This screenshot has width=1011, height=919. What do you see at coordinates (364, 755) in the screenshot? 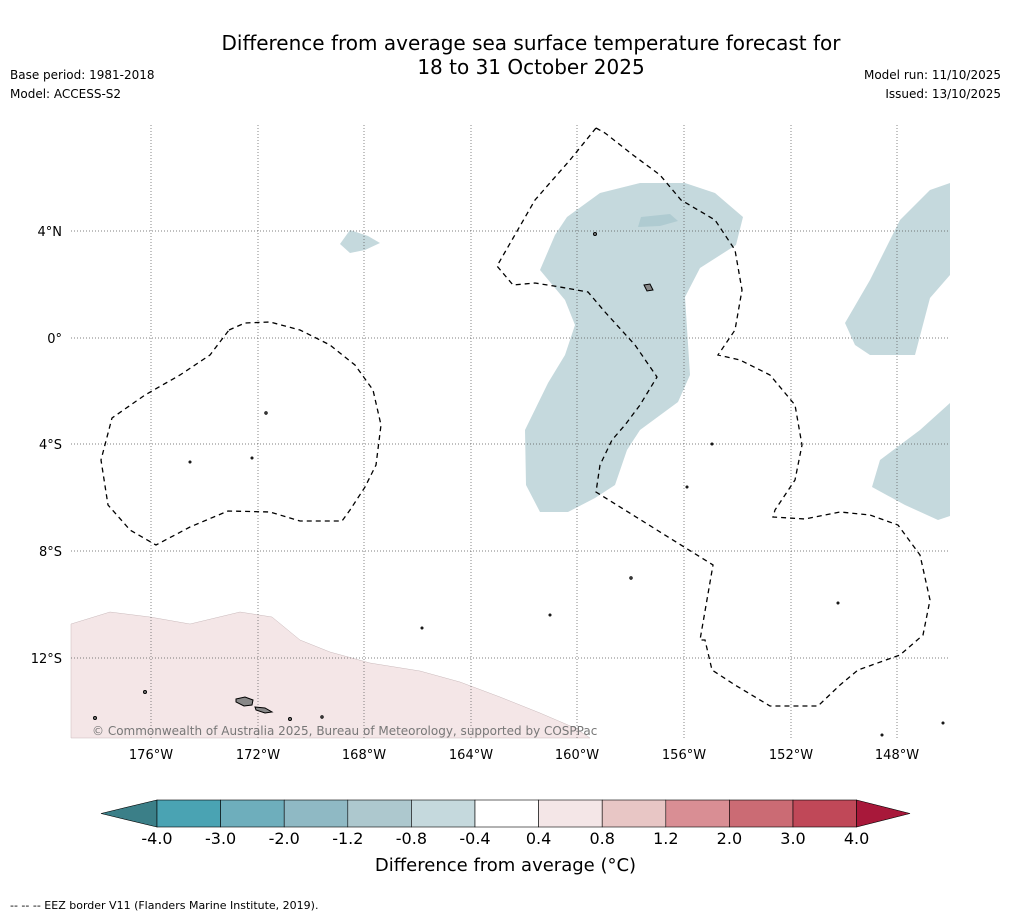
I see `lon-label-168w: 168°W` at bounding box center [364, 755].